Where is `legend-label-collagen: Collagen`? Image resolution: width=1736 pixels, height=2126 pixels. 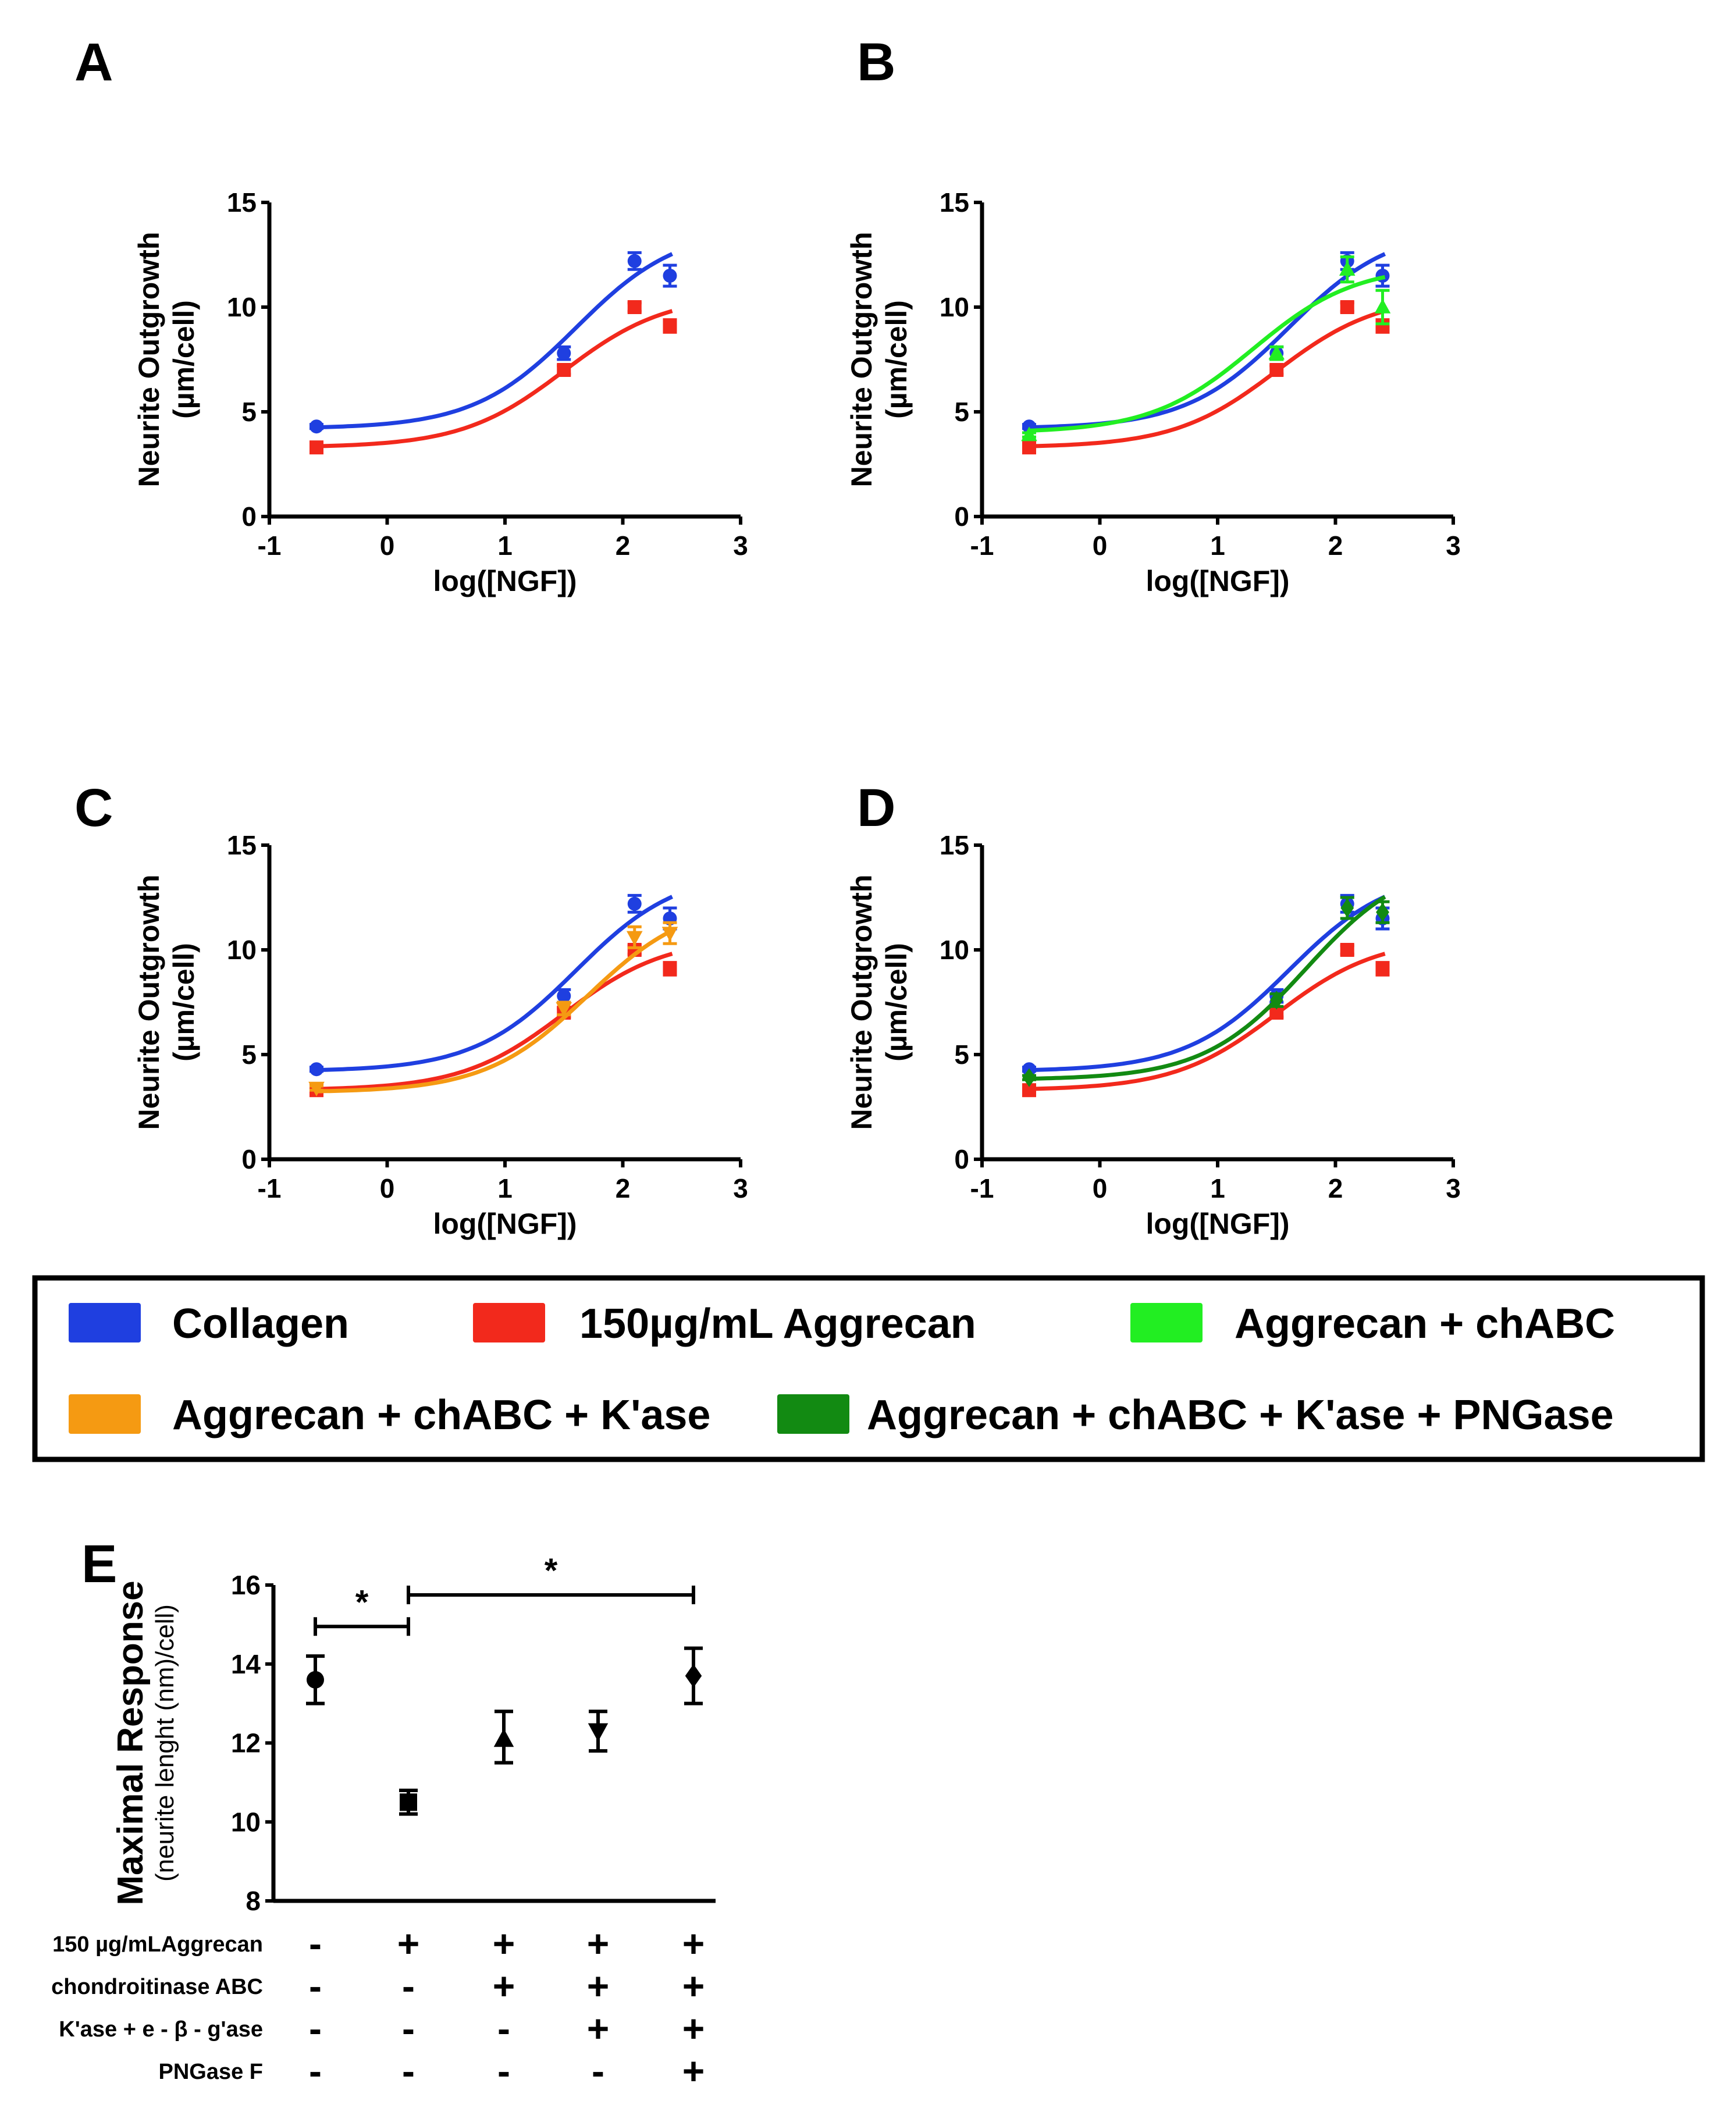
legend-label-collagen: Collagen is located at coordinates (261, 1324).